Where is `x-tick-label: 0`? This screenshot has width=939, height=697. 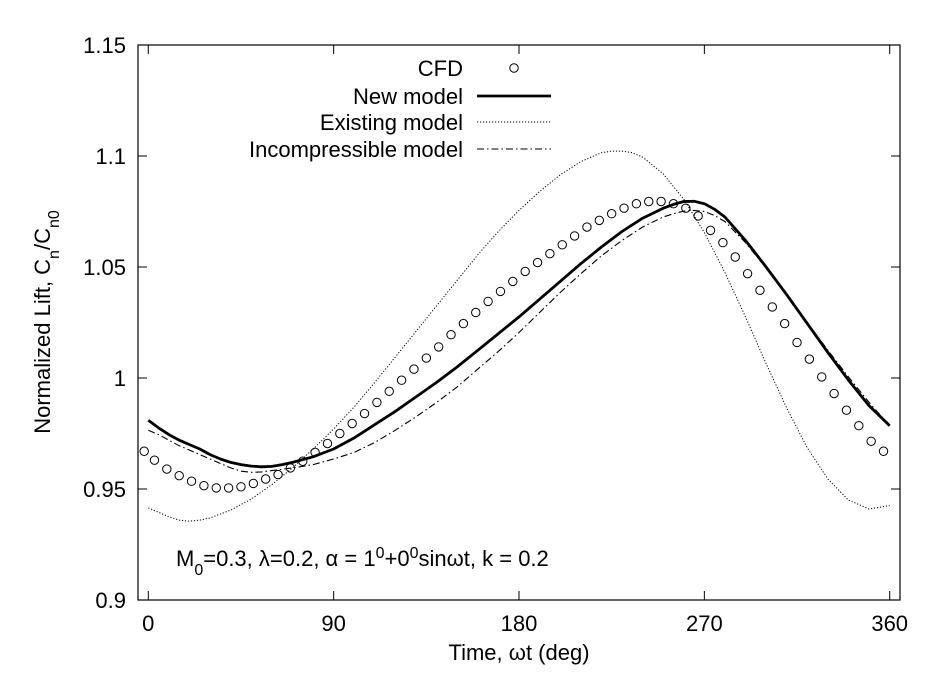 x-tick-label: 0 is located at coordinates (148, 623).